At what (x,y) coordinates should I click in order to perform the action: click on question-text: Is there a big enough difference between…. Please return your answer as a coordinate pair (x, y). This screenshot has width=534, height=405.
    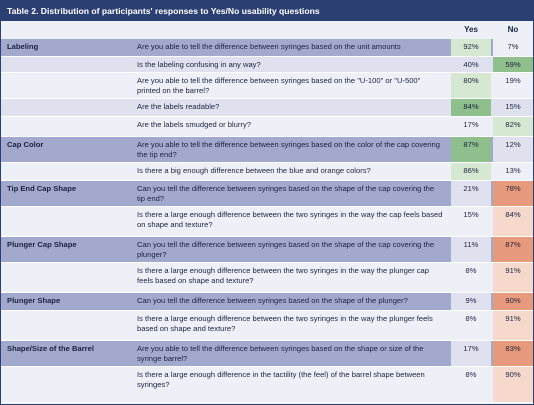
    Looking at the image, I should click on (254, 170).